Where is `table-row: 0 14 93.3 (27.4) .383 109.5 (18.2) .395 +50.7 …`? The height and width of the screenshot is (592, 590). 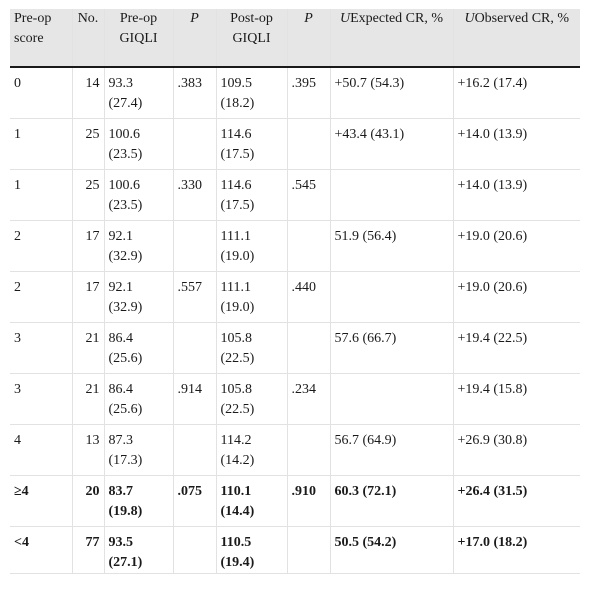 table-row: 0 14 93.3 (27.4) .383 109.5 (18.2) .395 +50.7 … is located at coordinates (295, 93).